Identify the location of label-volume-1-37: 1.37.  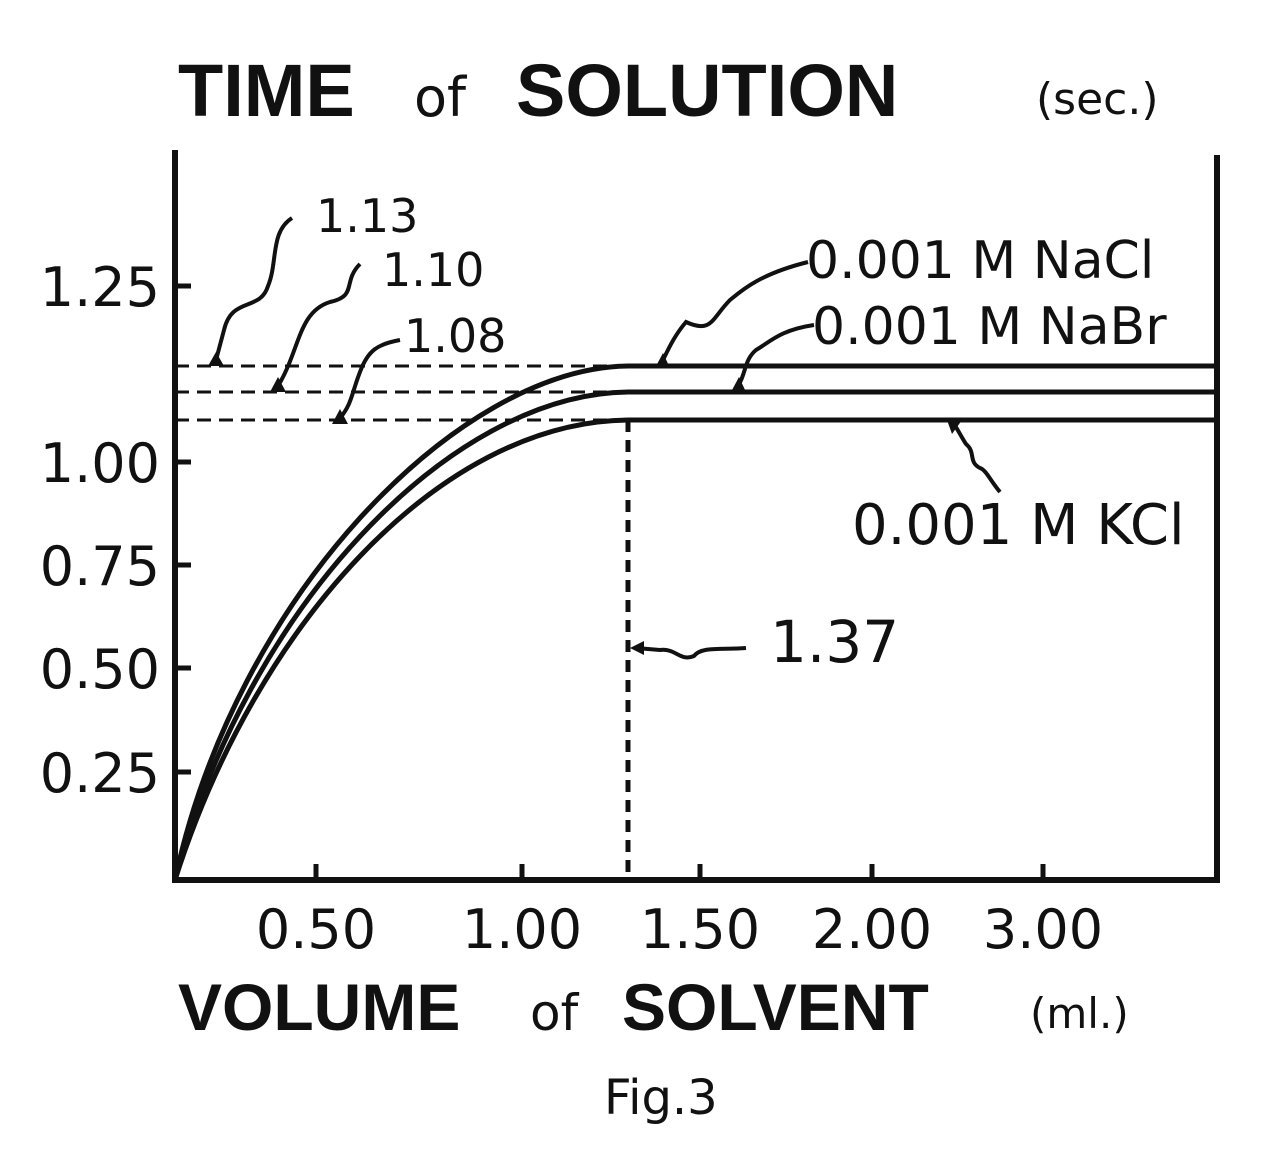
(834, 642).